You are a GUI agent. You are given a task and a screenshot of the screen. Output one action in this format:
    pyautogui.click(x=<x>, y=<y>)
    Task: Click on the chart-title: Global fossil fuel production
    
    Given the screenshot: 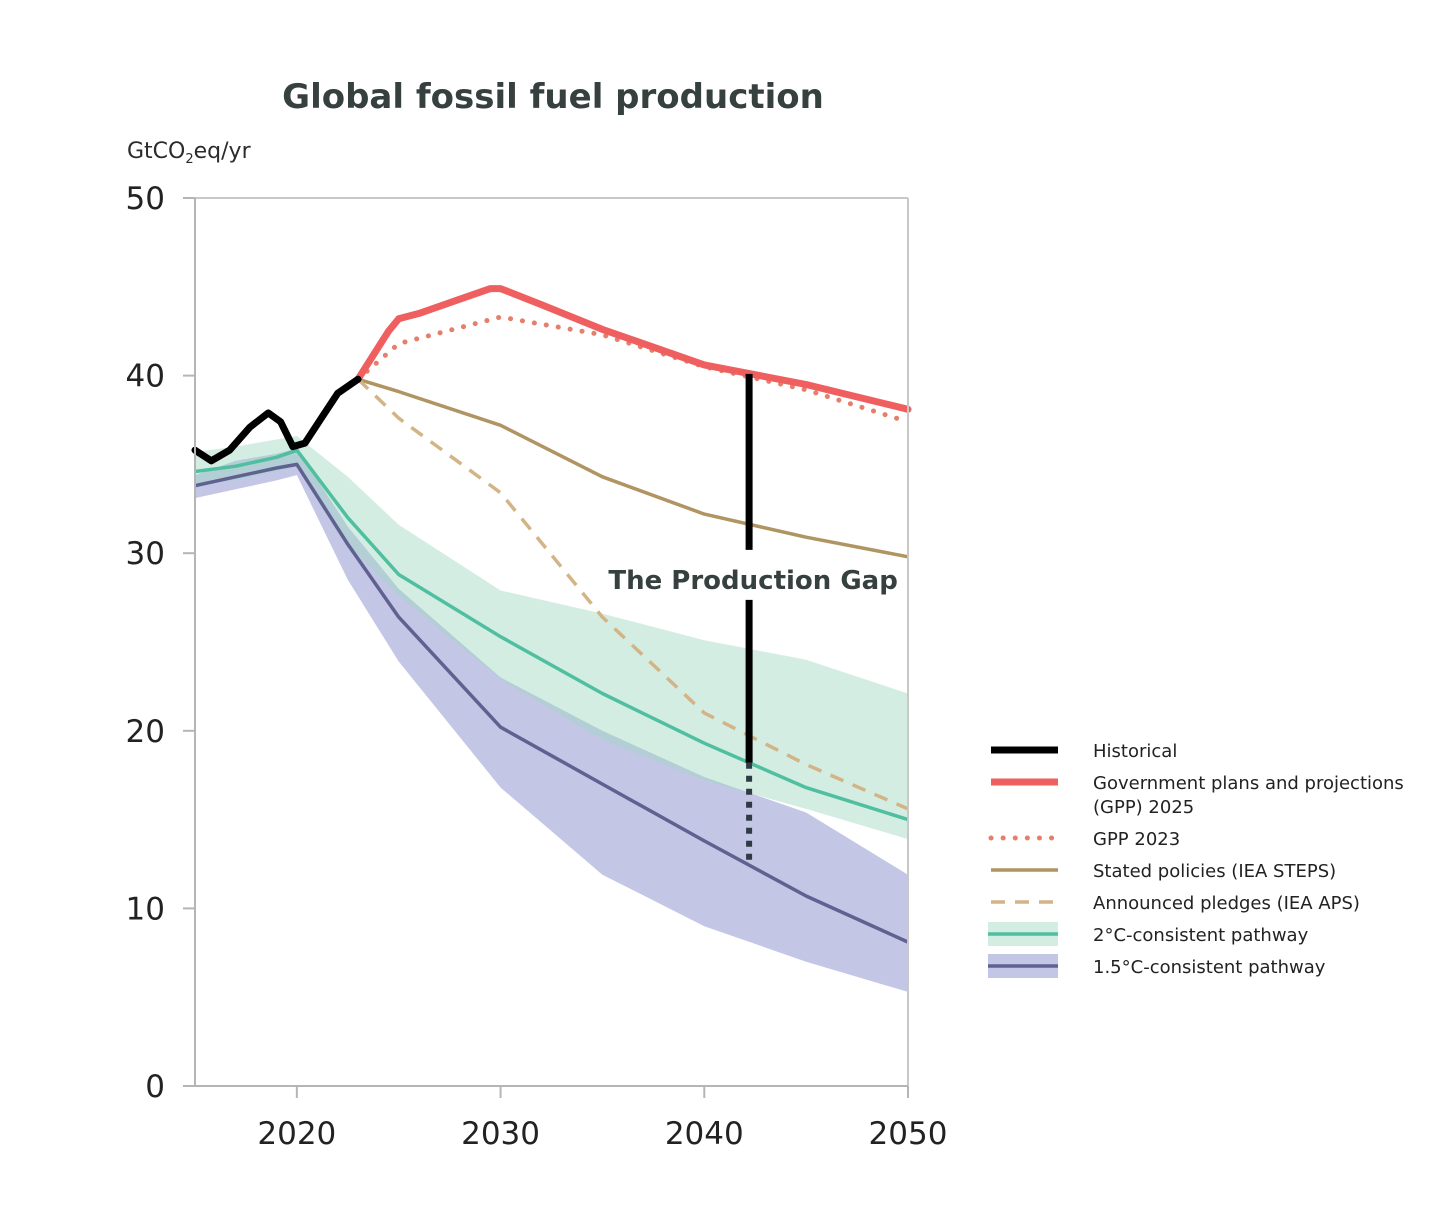 What is the action you would take?
    pyautogui.click(x=553, y=97)
    